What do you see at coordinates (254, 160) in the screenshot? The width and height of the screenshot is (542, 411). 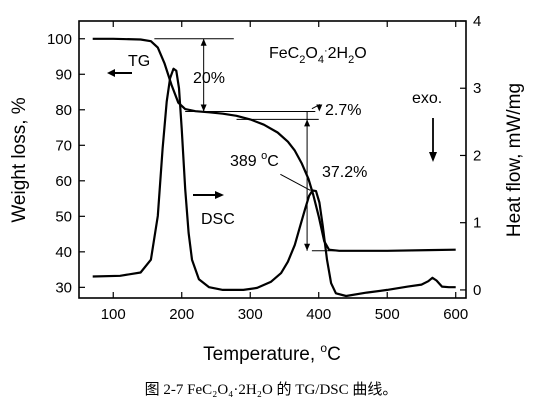 I see `peak-temp-label: 389 oC` at bounding box center [254, 160].